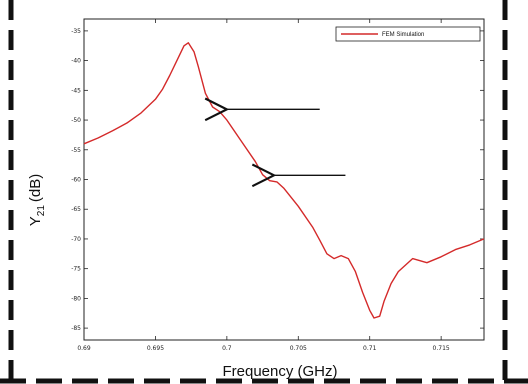  I want to click on y-tick-label: -55, so click(76, 150).